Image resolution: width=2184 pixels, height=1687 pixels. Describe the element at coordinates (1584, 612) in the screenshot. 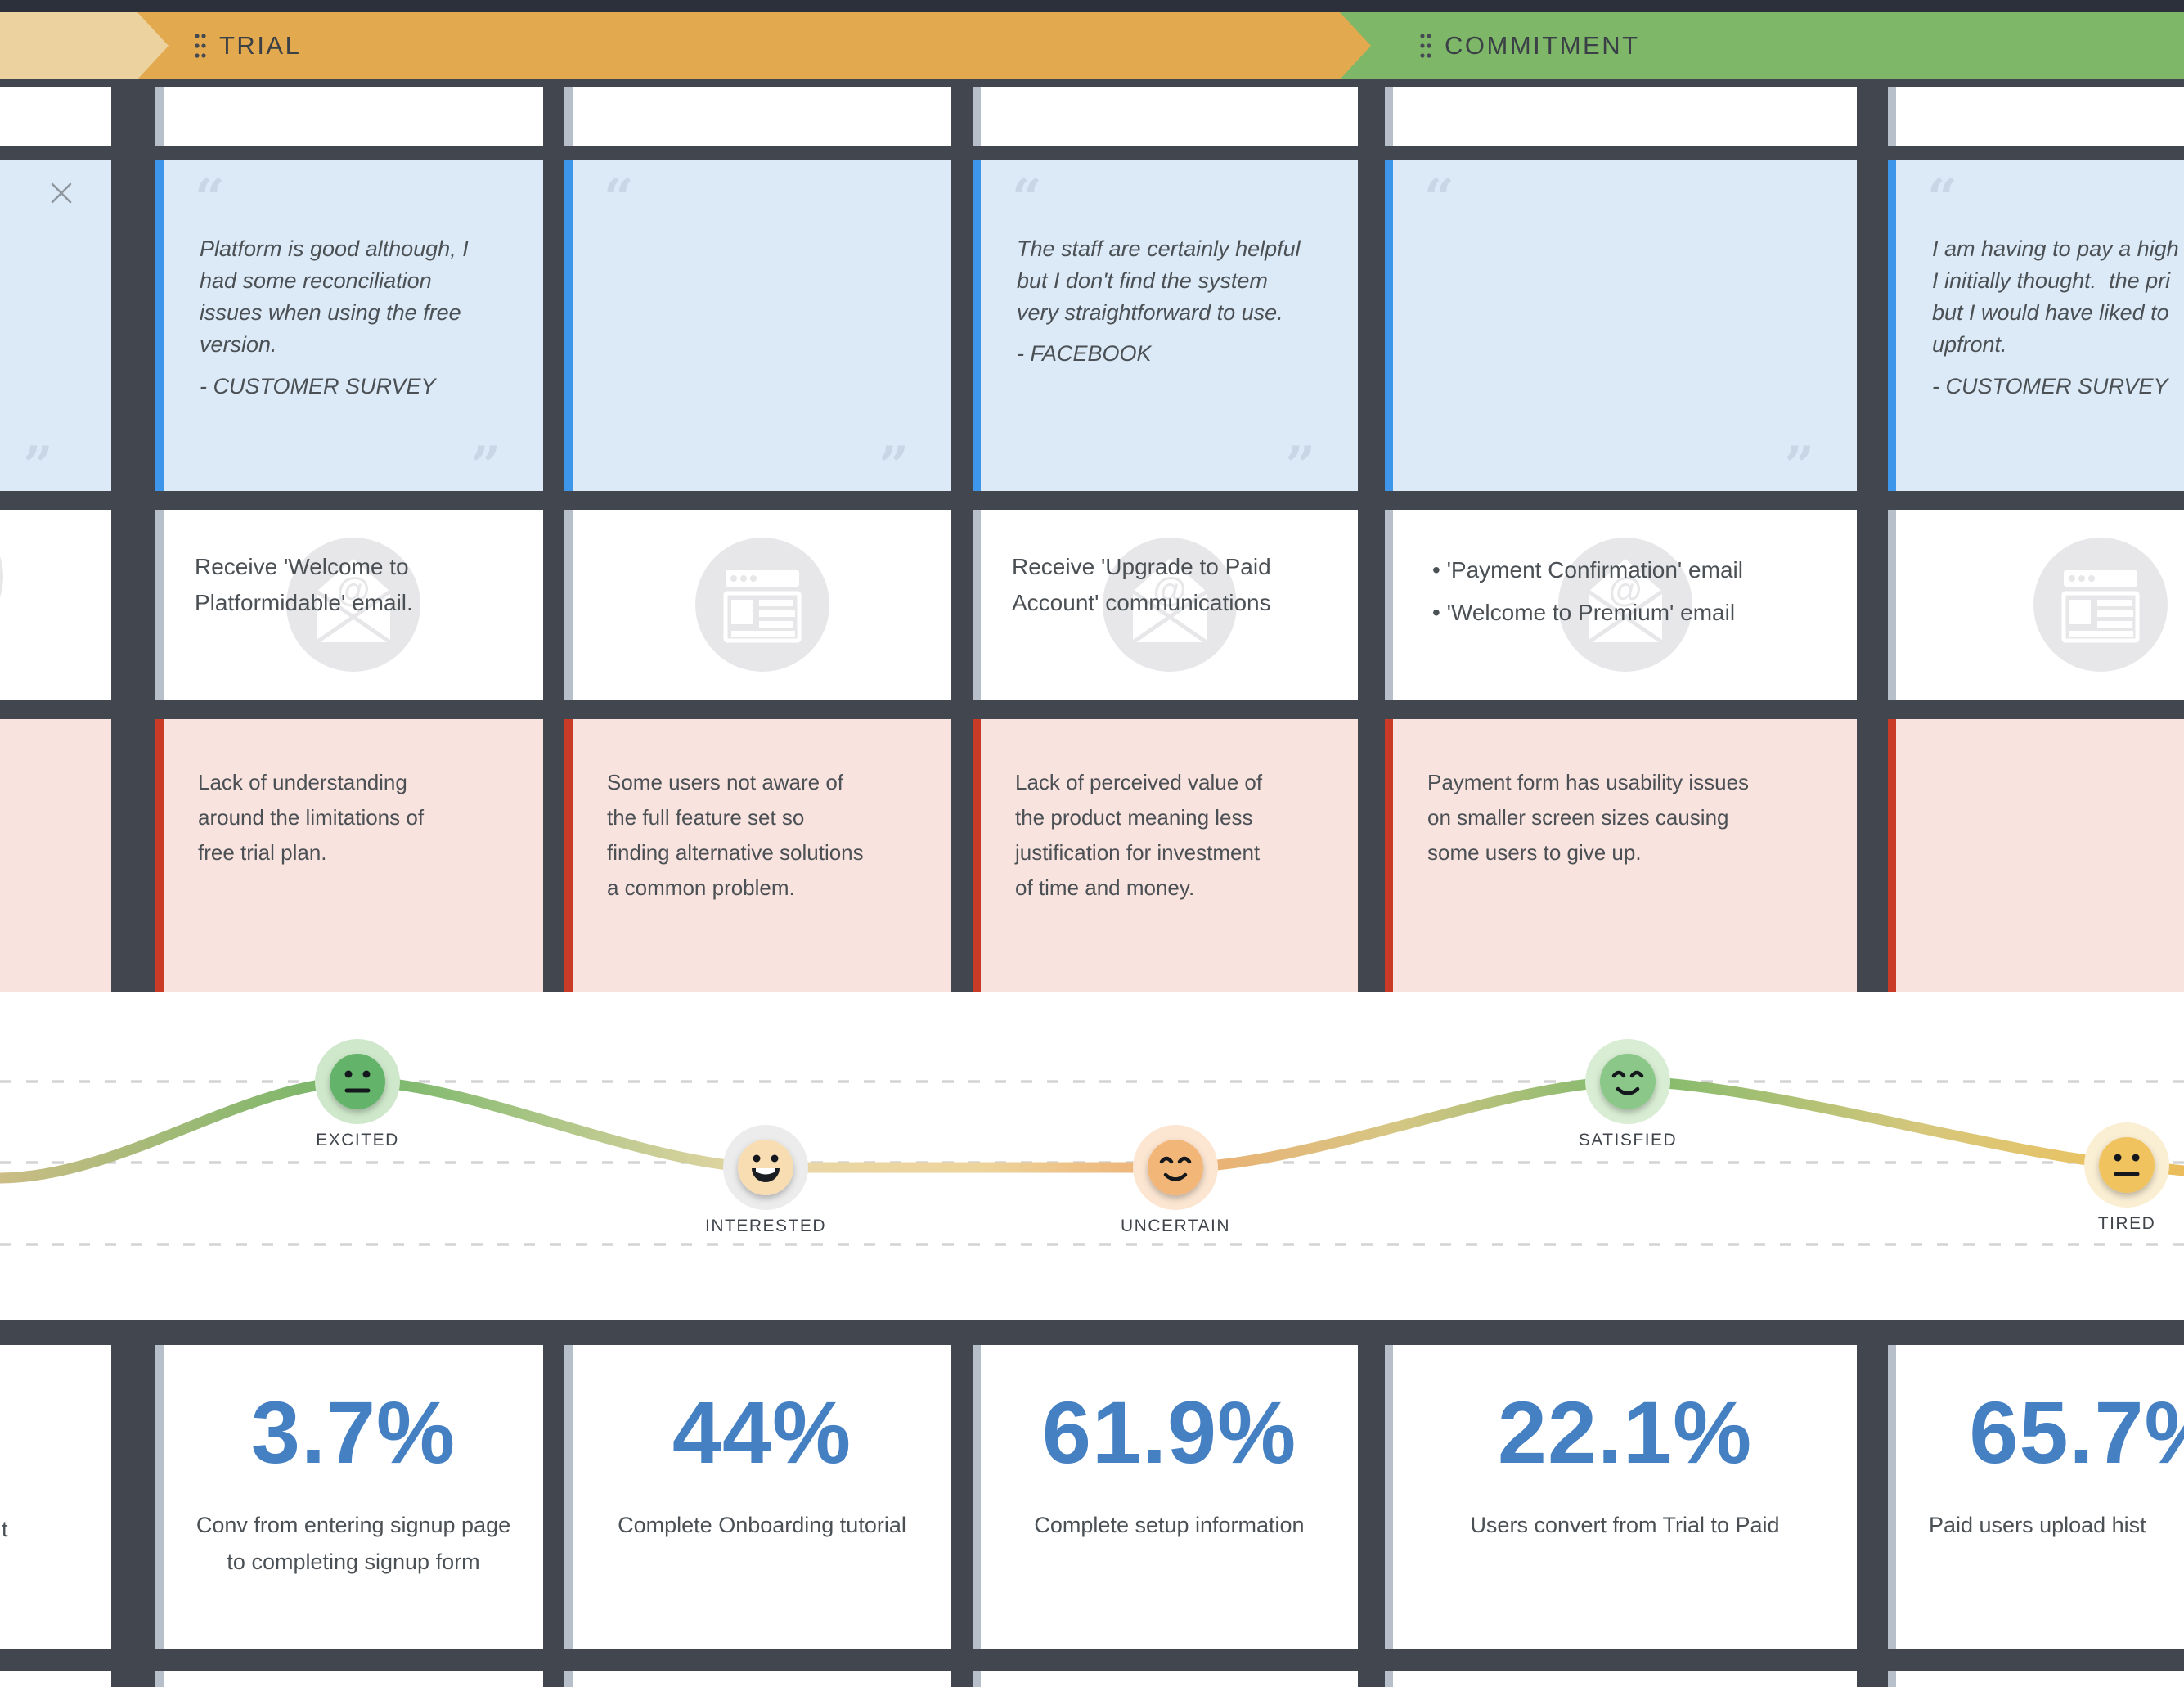

I see `activity-bullet: • 'Welcome to Premium' email` at that location.